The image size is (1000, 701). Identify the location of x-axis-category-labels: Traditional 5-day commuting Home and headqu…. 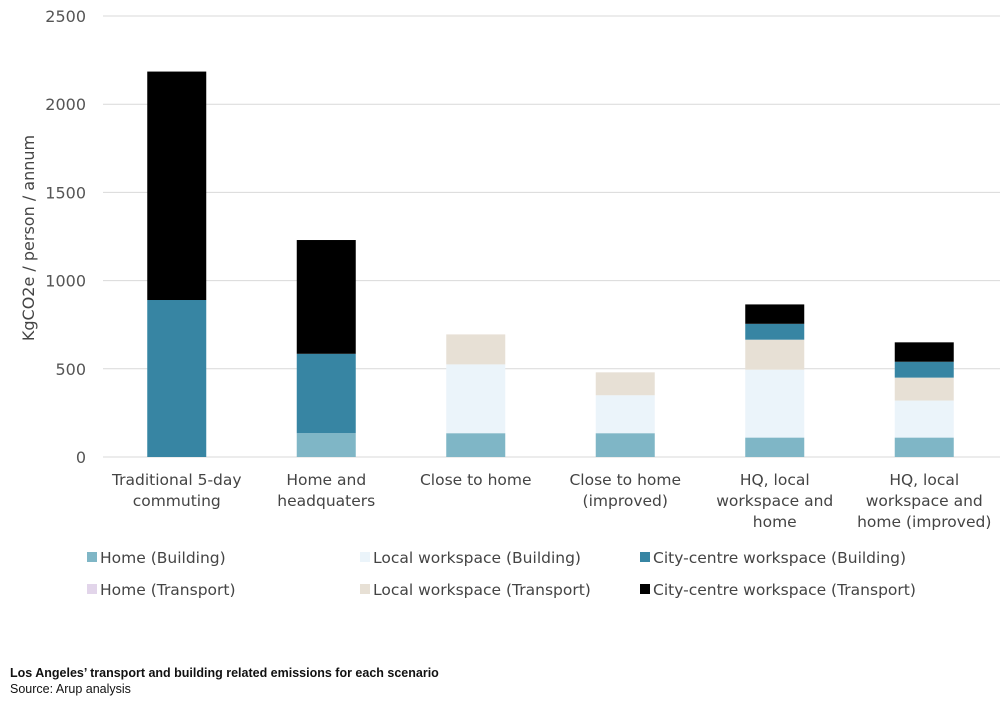
(551, 501).